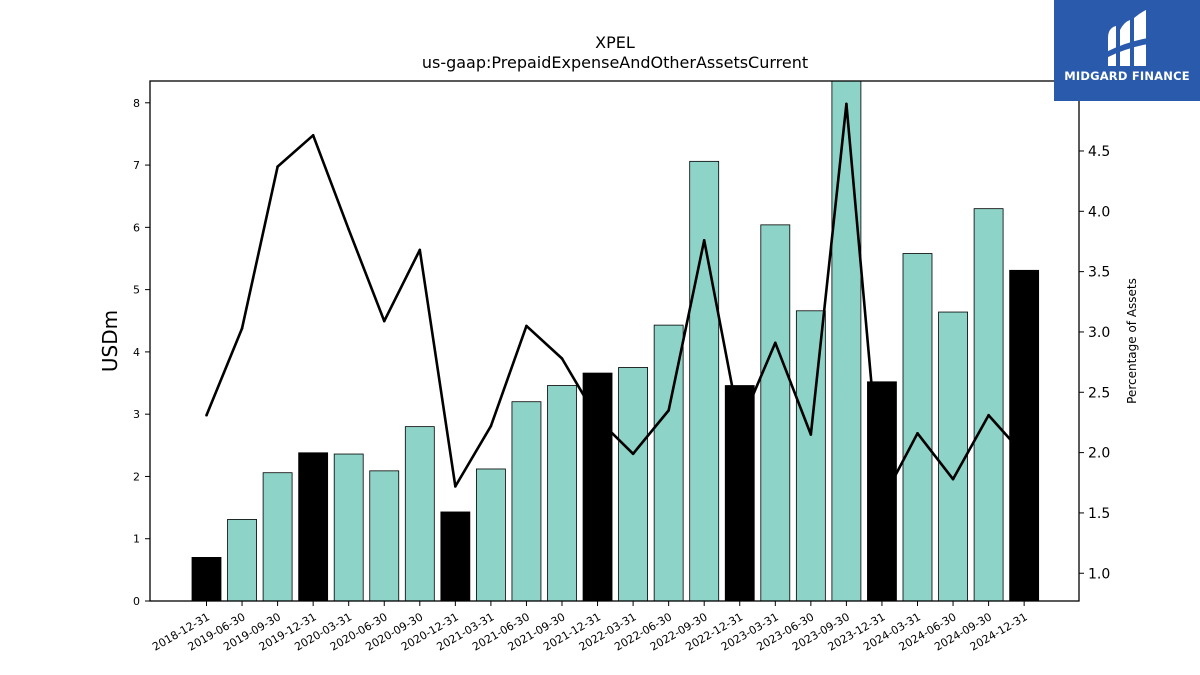  I want to click on y2-tick-label: 3.0, so click(1099, 333).